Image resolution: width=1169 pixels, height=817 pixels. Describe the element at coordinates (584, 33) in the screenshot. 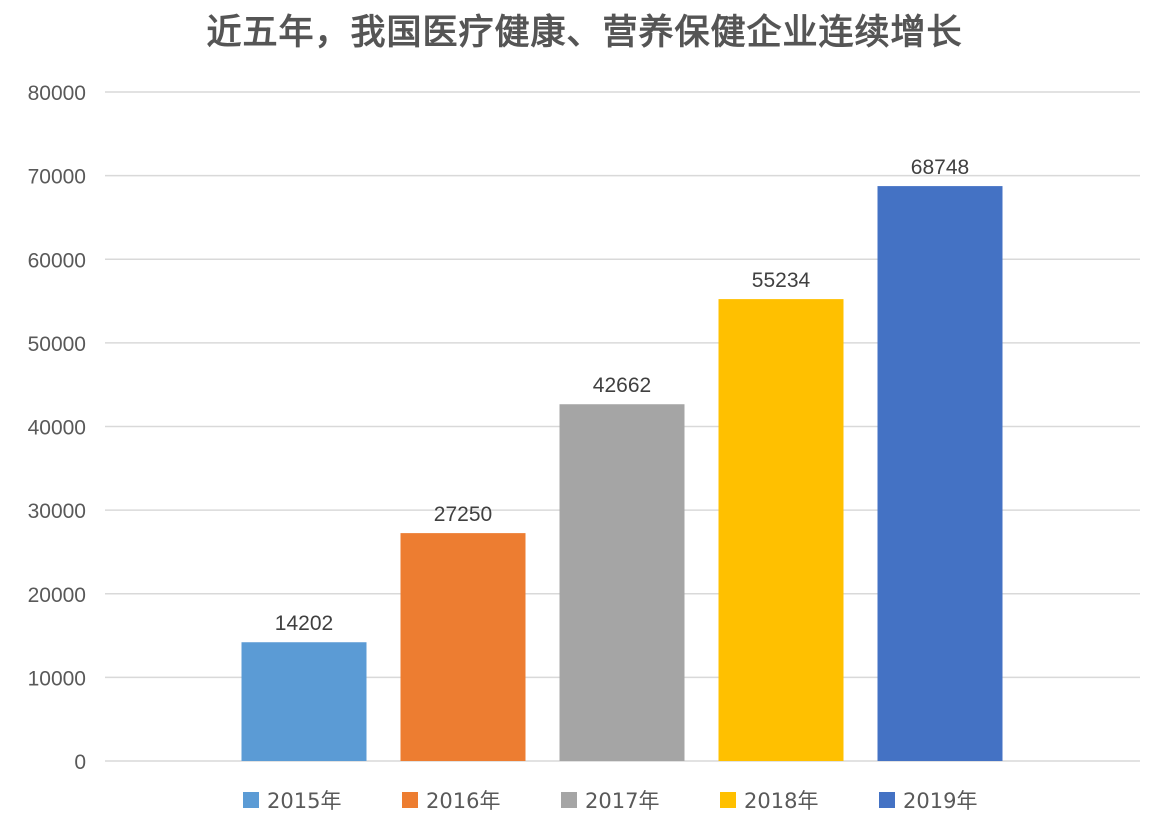

I see `chart-title: 近五年，我国医疗健康、营养保健企业连续增长` at that location.